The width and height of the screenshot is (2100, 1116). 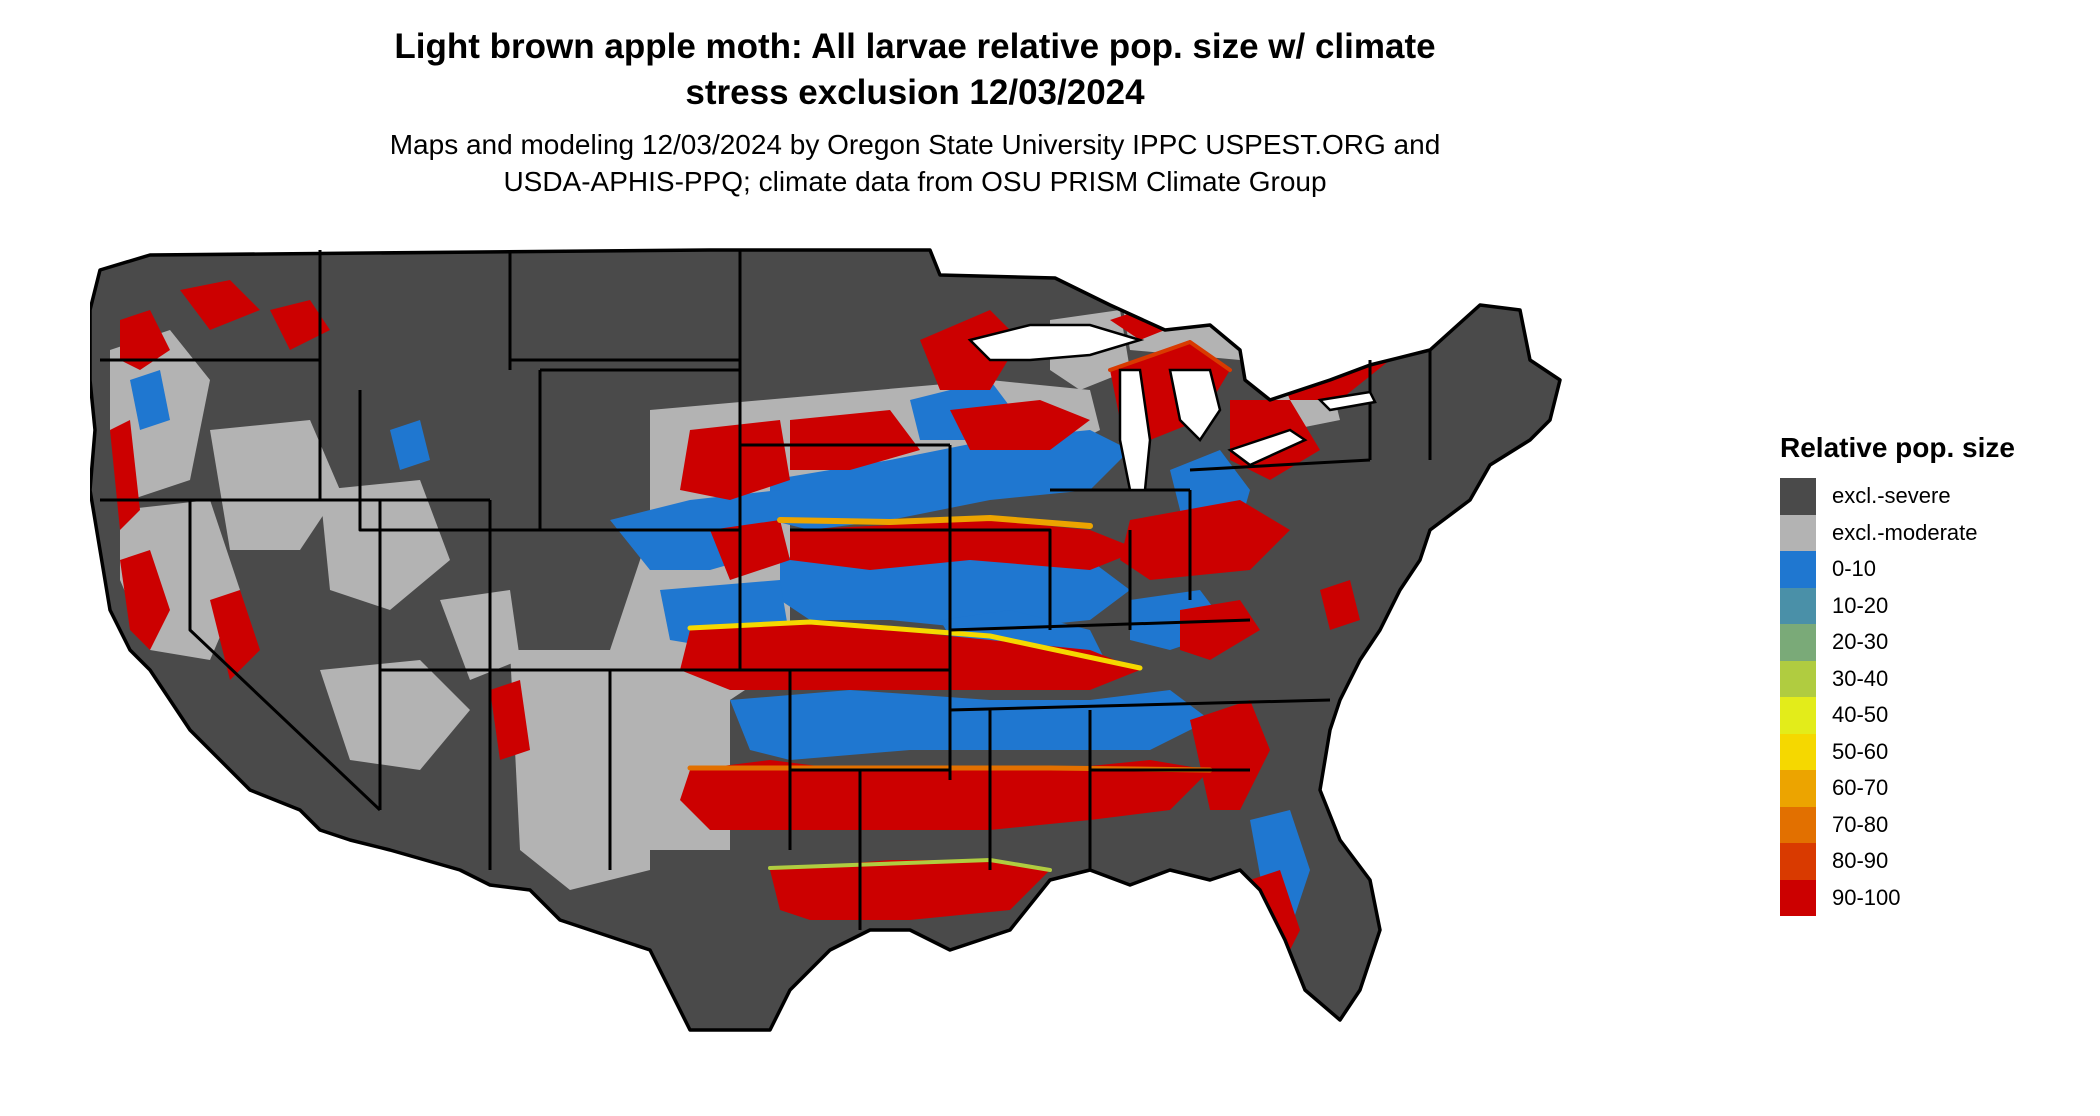 I want to click on lake-huron, so click(x=1195, y=405).